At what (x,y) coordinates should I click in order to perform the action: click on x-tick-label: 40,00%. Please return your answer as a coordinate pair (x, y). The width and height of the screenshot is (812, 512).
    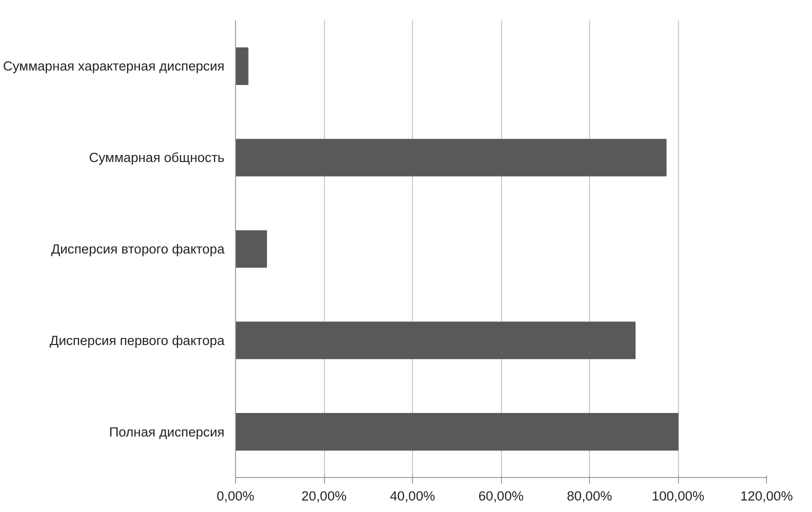
    Looking at the image, I should click on (413, 496).